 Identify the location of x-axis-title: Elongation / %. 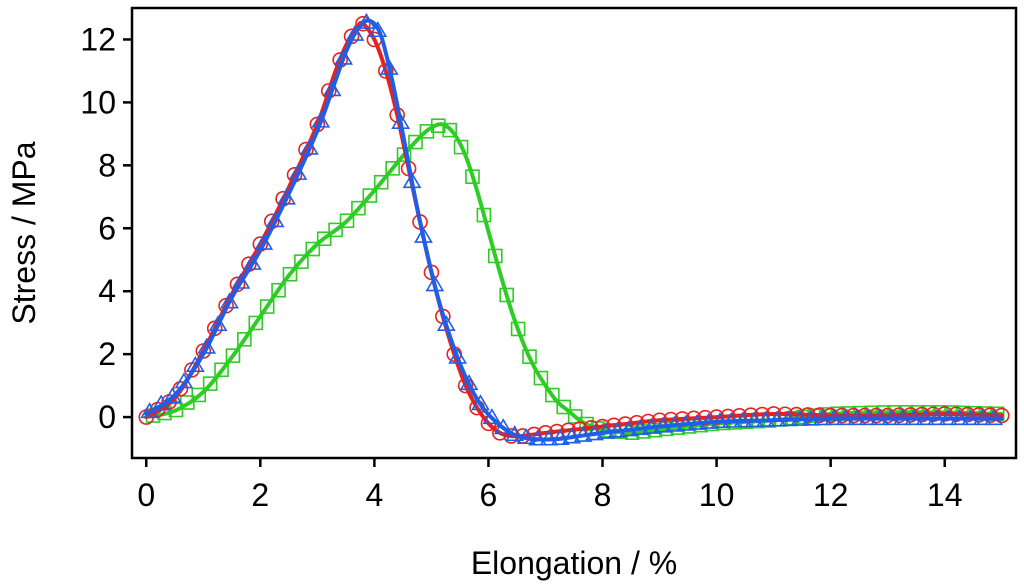
(574, 563).